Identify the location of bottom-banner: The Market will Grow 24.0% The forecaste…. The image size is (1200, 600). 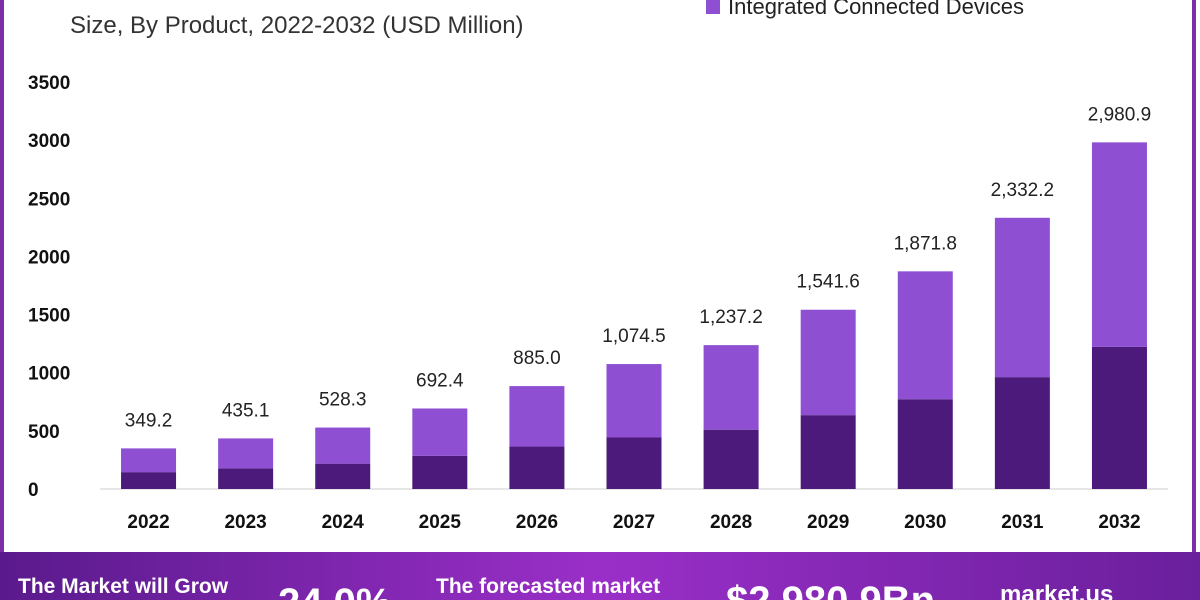
(600, 576).